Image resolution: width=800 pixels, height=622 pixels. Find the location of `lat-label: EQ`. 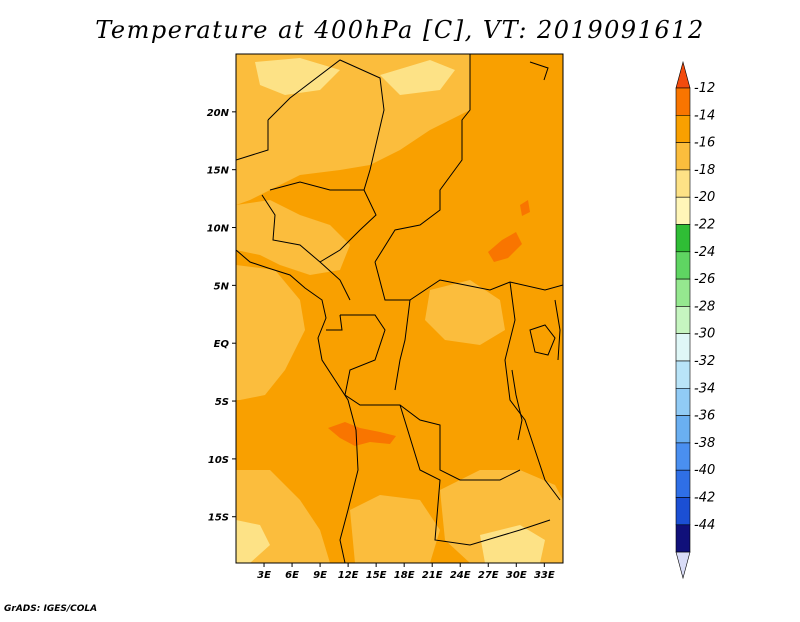

lat-label: EQ is located at coordinates (222, 344).